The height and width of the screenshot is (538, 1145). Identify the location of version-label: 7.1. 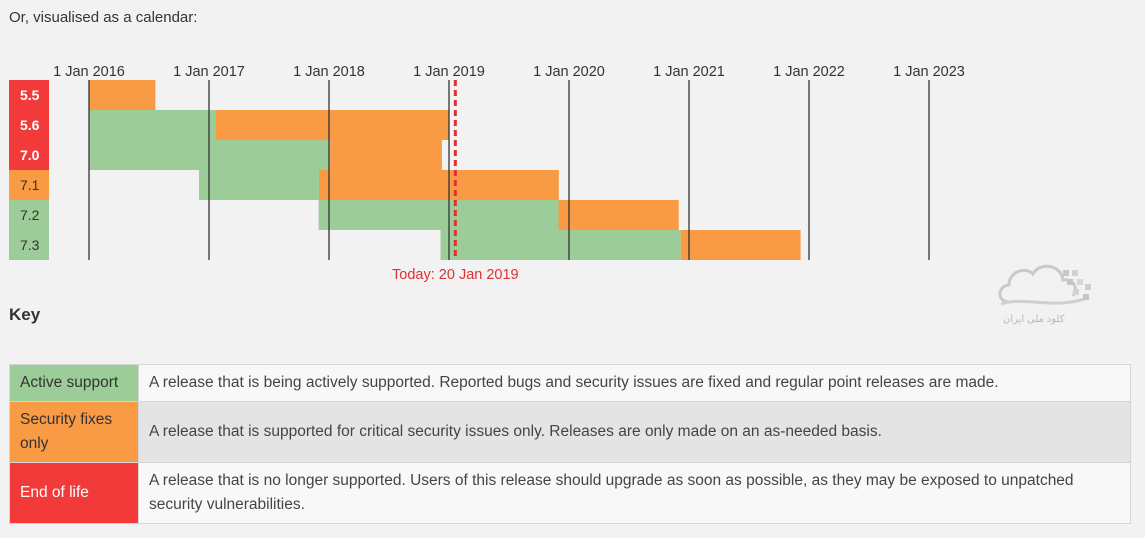
(30, 185).